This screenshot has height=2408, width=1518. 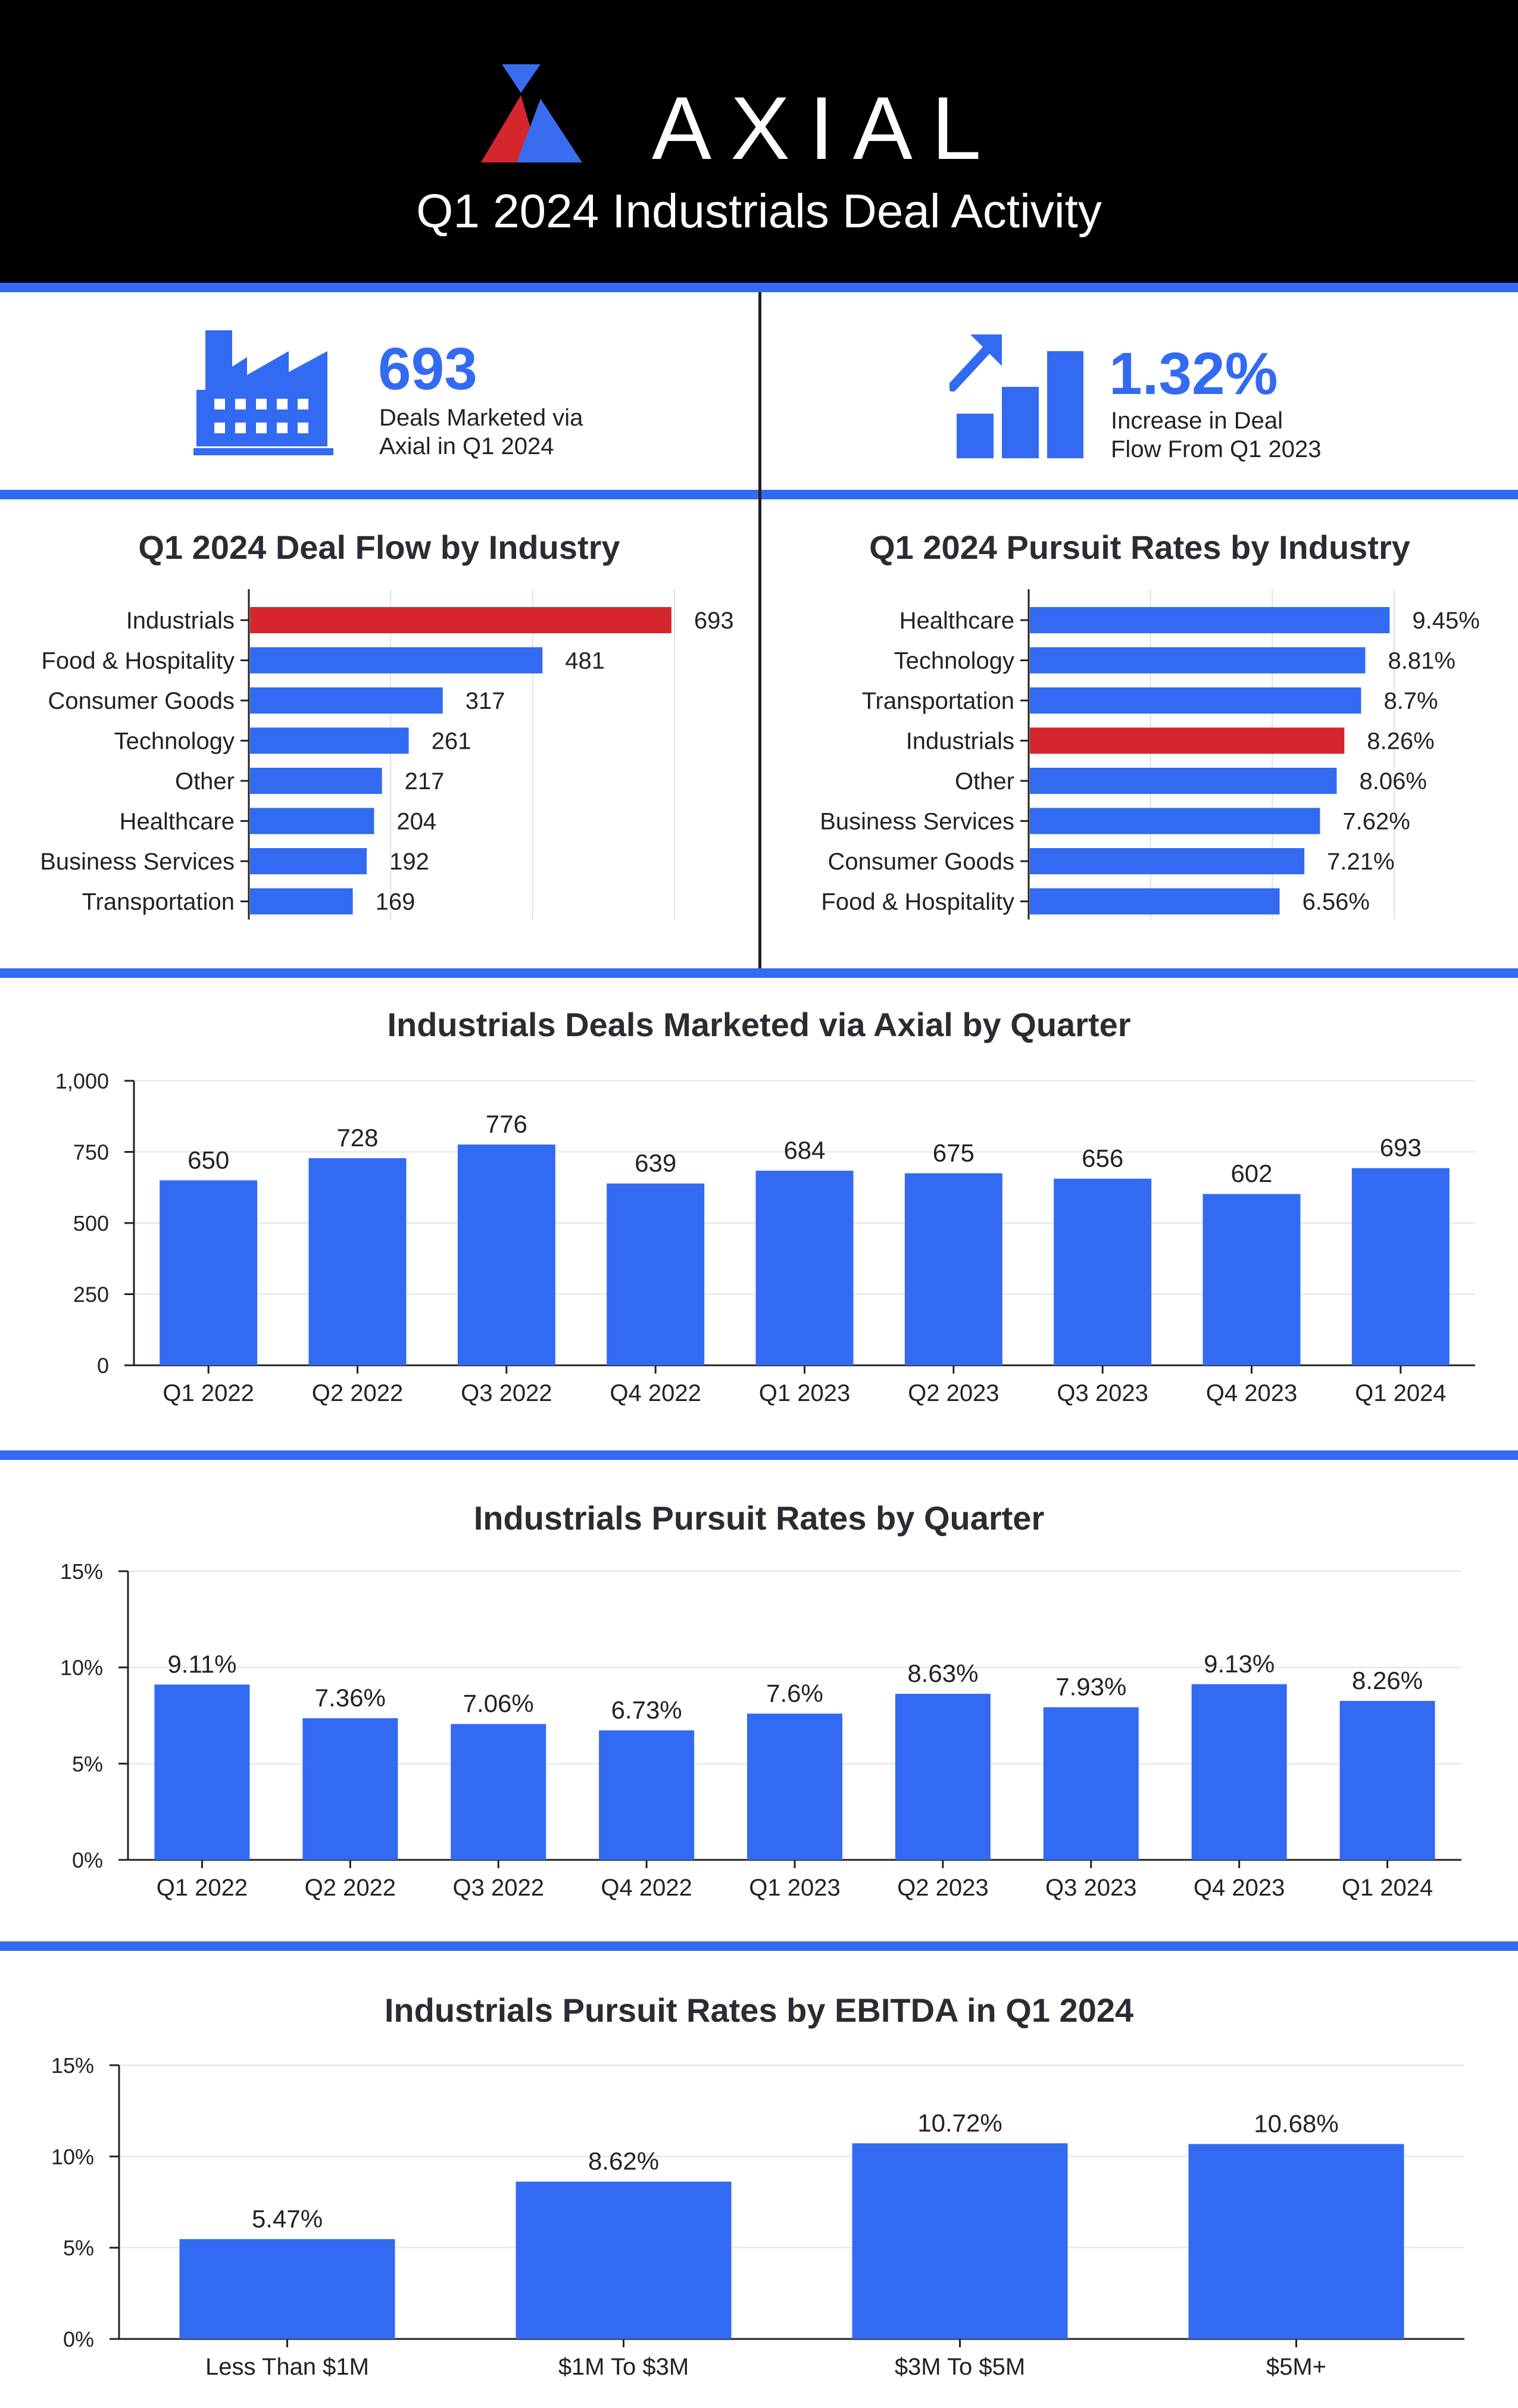 I want to click on category-label: Consumer Goods, so click(x=141, y=701).